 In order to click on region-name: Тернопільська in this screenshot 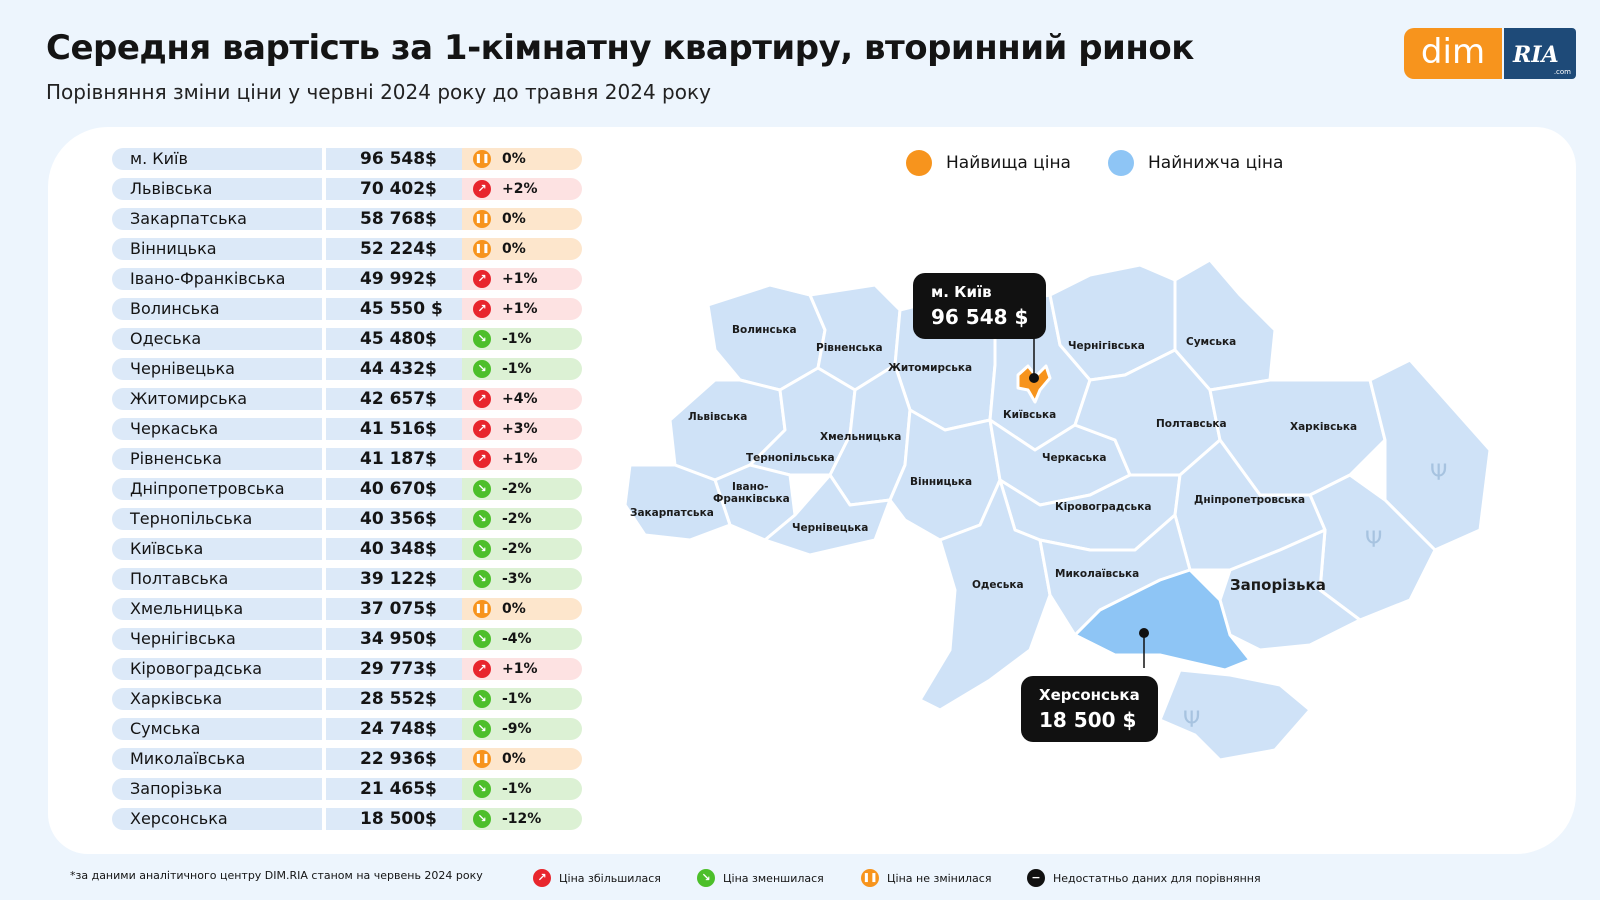, I will do `click(217, 519)`.